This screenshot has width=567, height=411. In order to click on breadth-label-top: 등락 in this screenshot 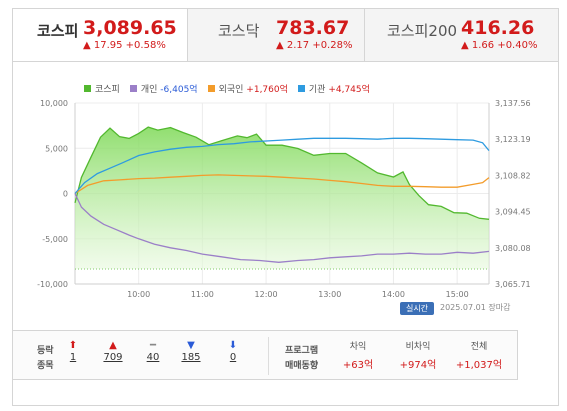, I will do `click(45, 351)`.